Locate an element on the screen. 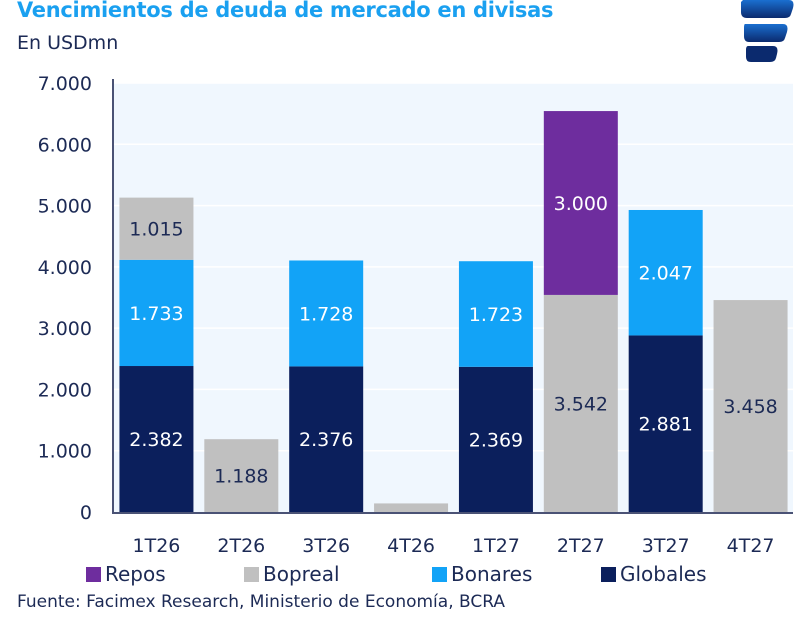 Image resolution: width=800 pixels, height=626 pixels. bar-segment-bopreal-2t26 is located at coordinates (241, 475).